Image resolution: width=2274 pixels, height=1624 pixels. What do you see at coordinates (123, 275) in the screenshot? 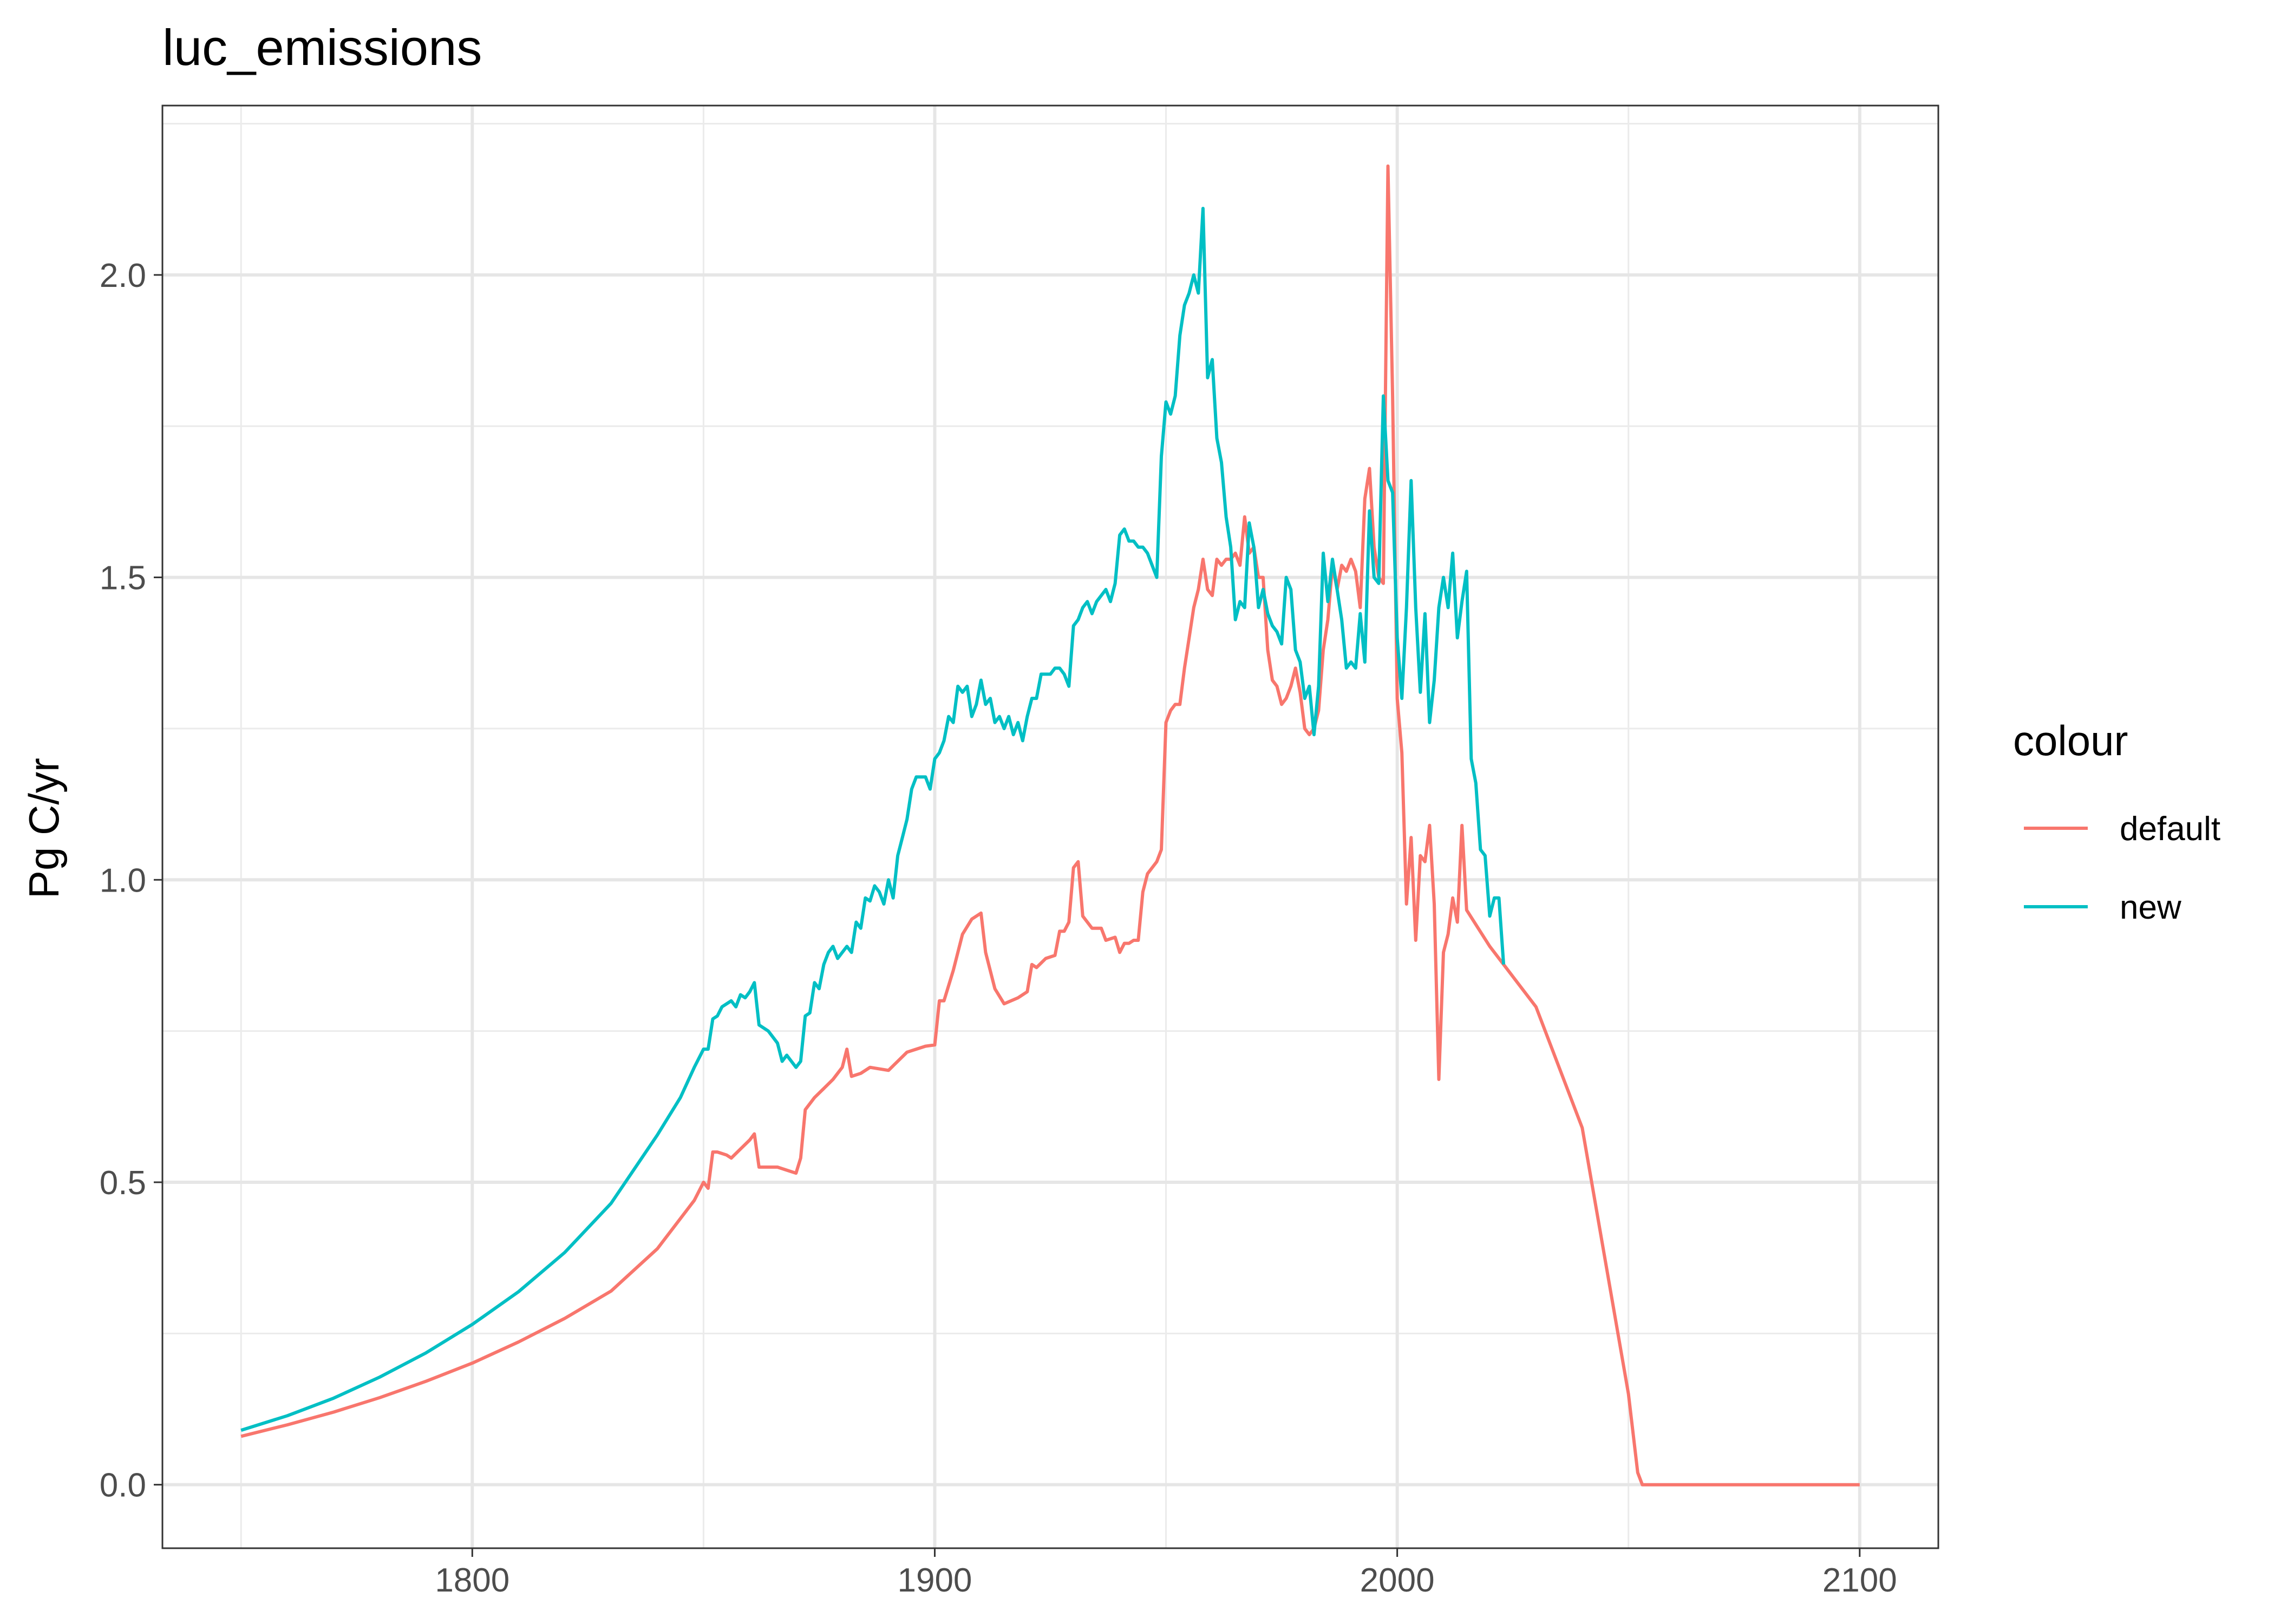
I see `y-tick-label: 2.0` at bounding box center [123, 275].